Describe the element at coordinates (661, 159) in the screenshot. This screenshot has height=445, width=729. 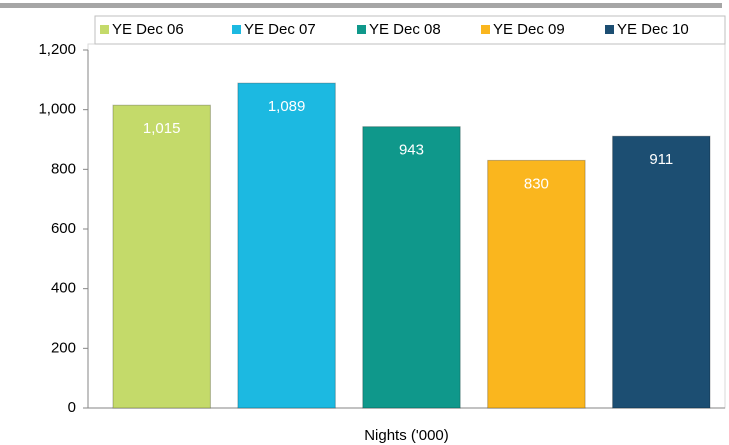
I see `value-label: 911` at that location.